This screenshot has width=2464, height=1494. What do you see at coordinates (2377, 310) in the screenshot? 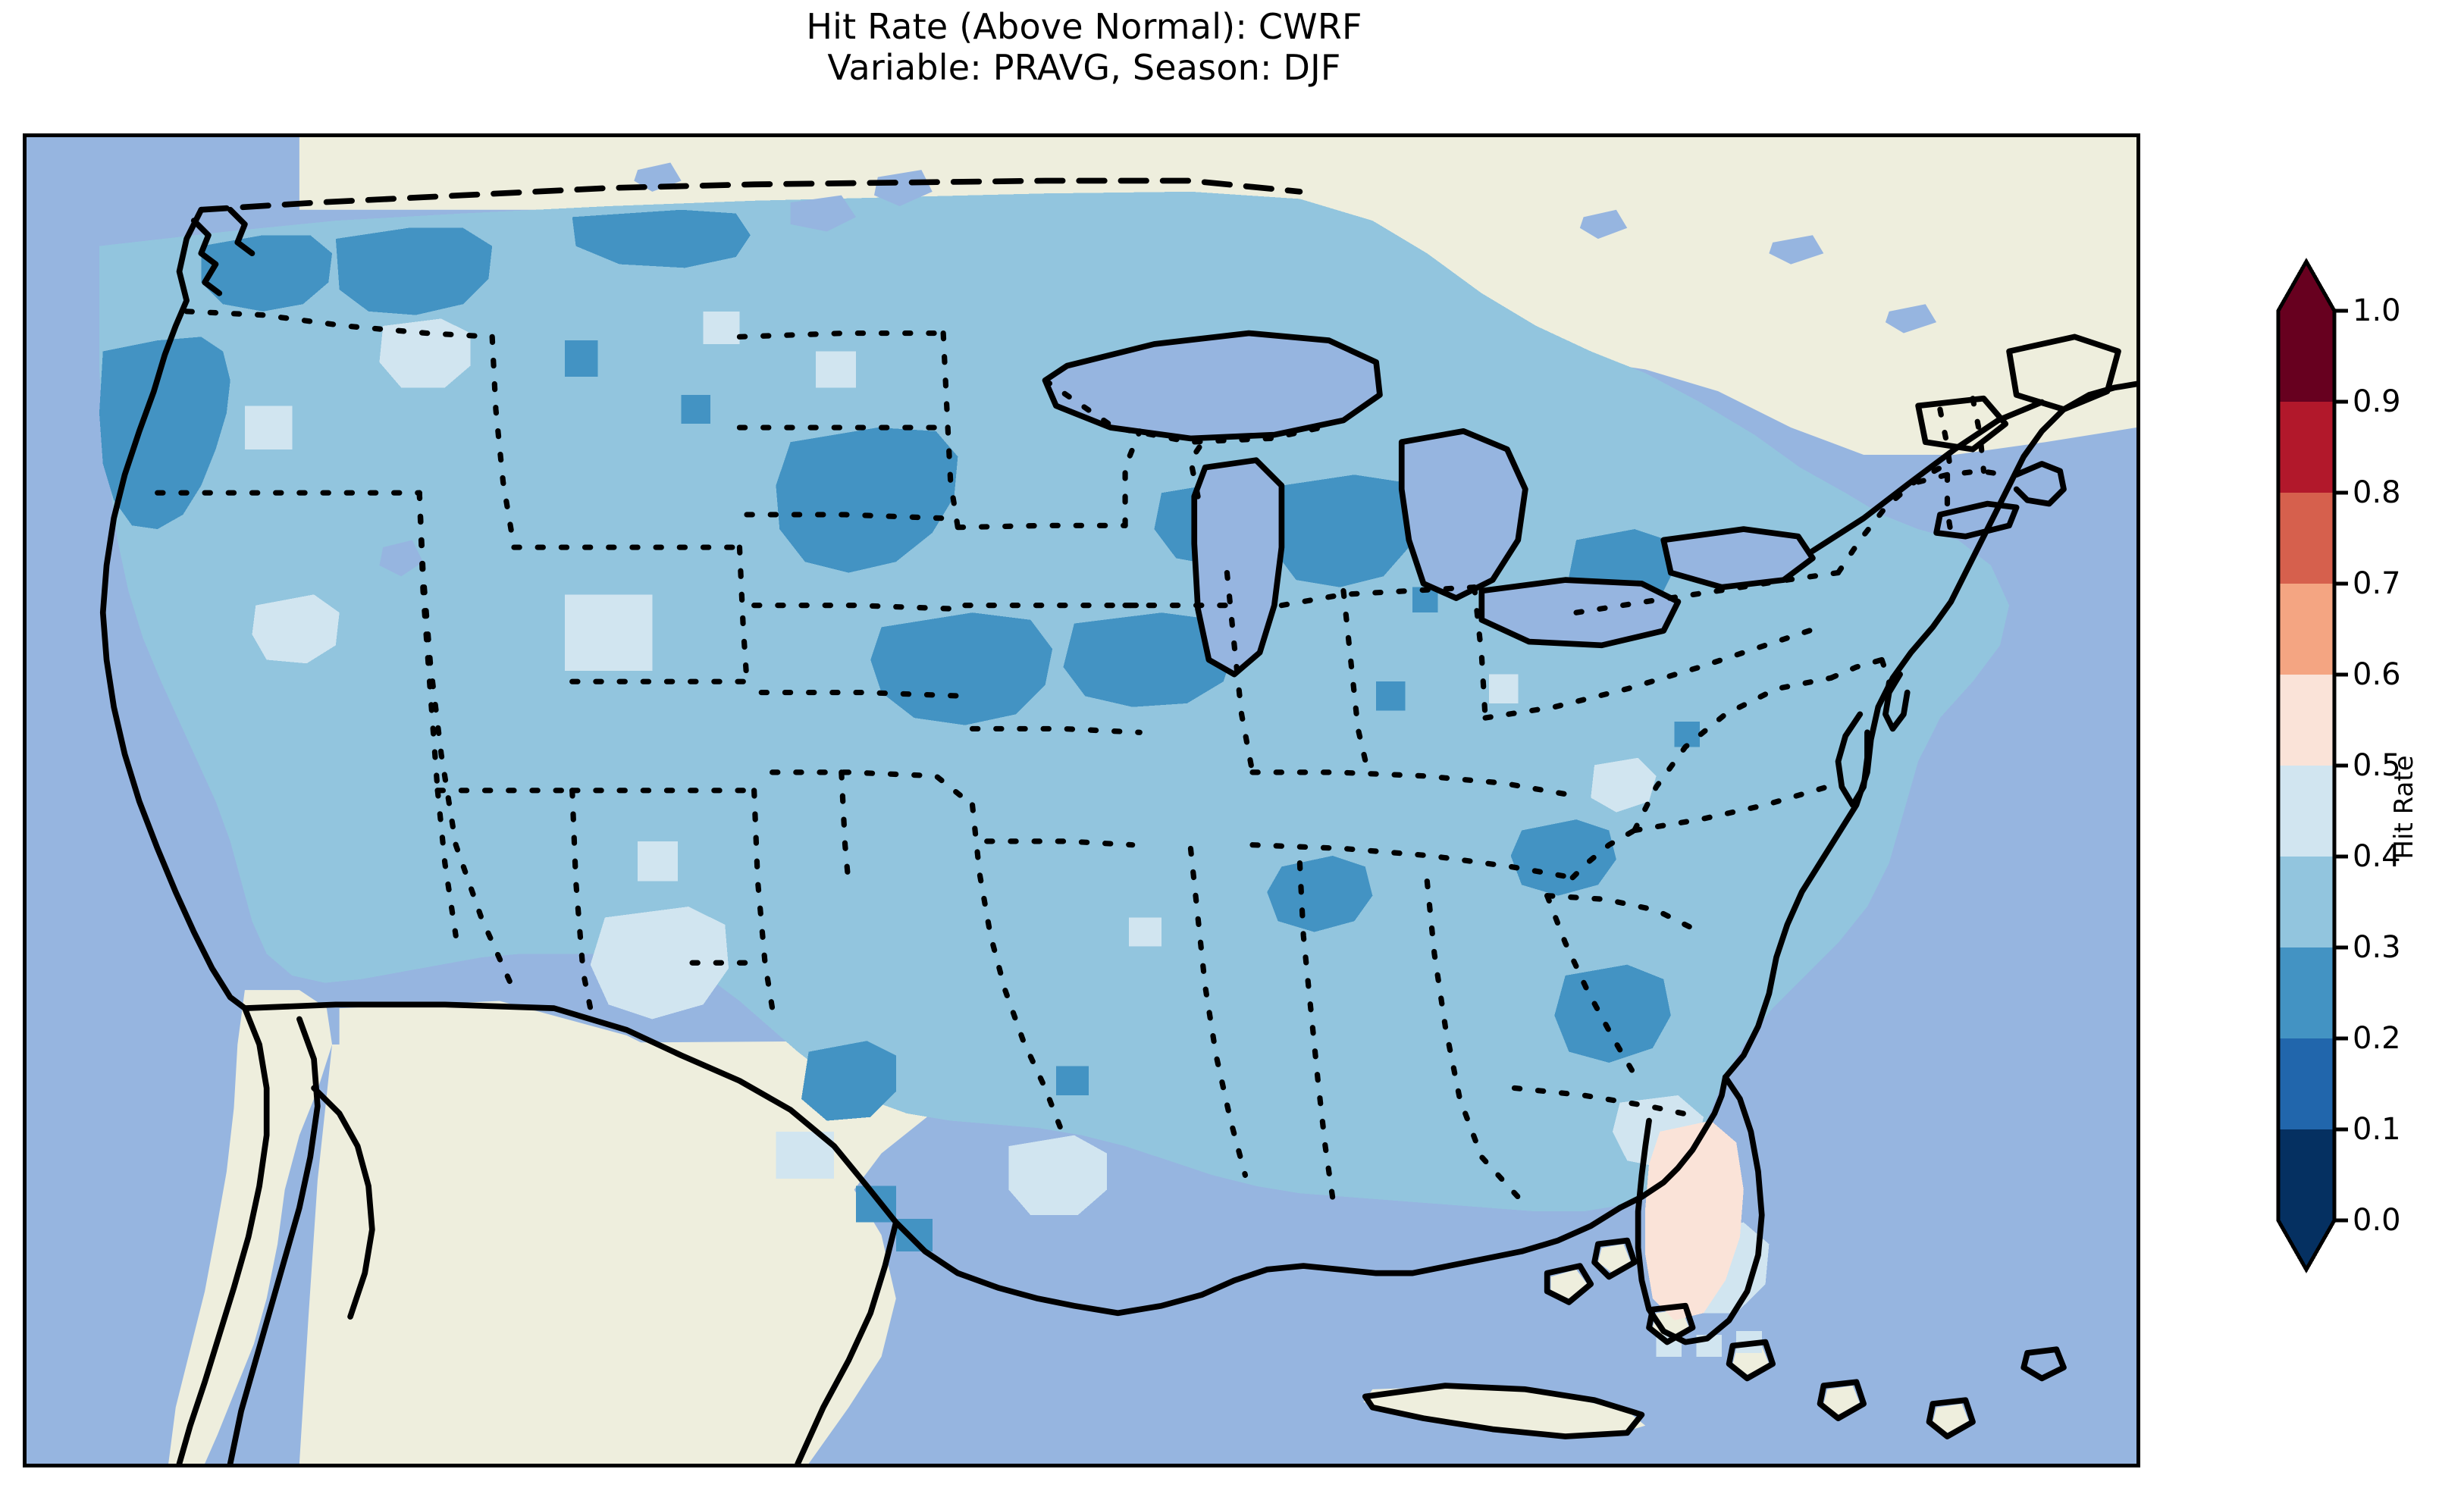
I see `colorbar-tick-1.0: 1.0` at bounding box center [2377, 310].